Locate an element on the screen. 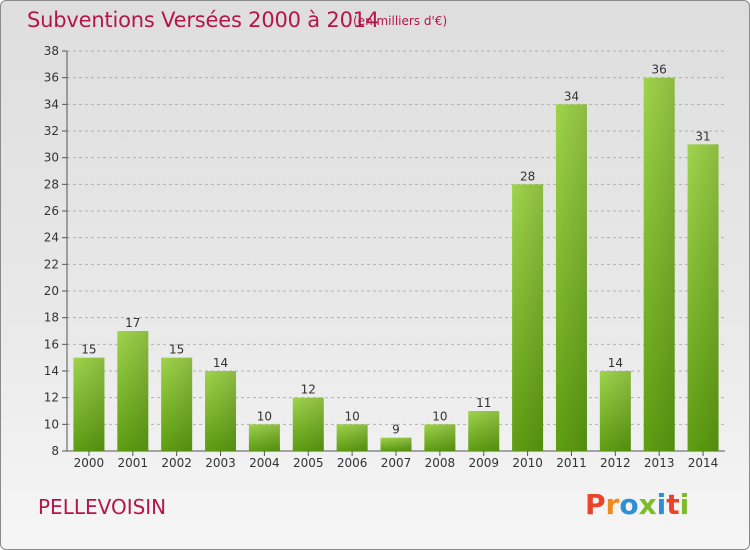 The image size is (750, 550). y-tick-label: 30 is located at coordinates (51, 158).